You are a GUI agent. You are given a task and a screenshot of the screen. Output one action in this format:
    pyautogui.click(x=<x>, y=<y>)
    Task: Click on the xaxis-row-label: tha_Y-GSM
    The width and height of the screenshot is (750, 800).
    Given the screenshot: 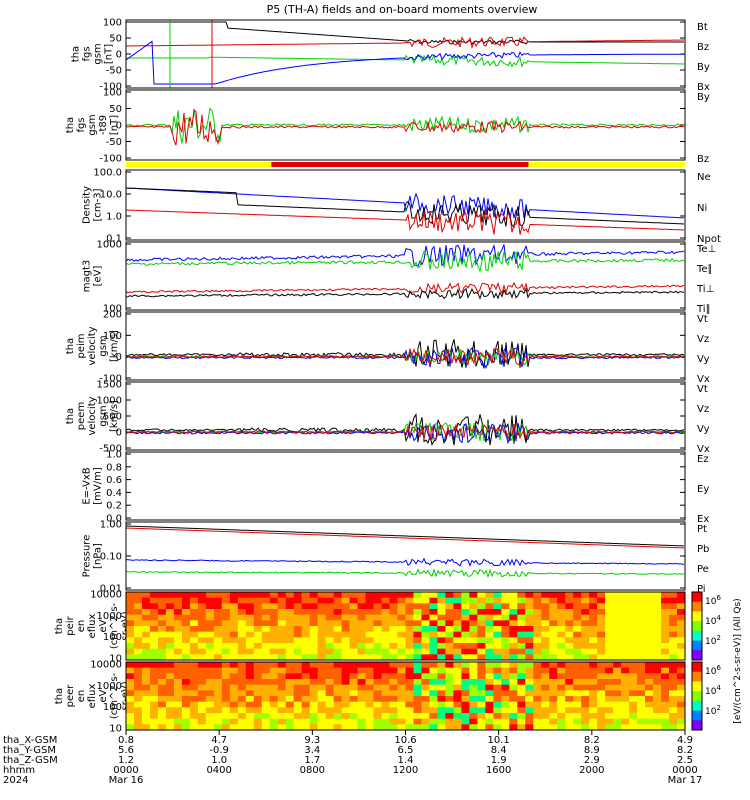 What is the action you would take?
    pyautogui.click(x=29, y=750)
    